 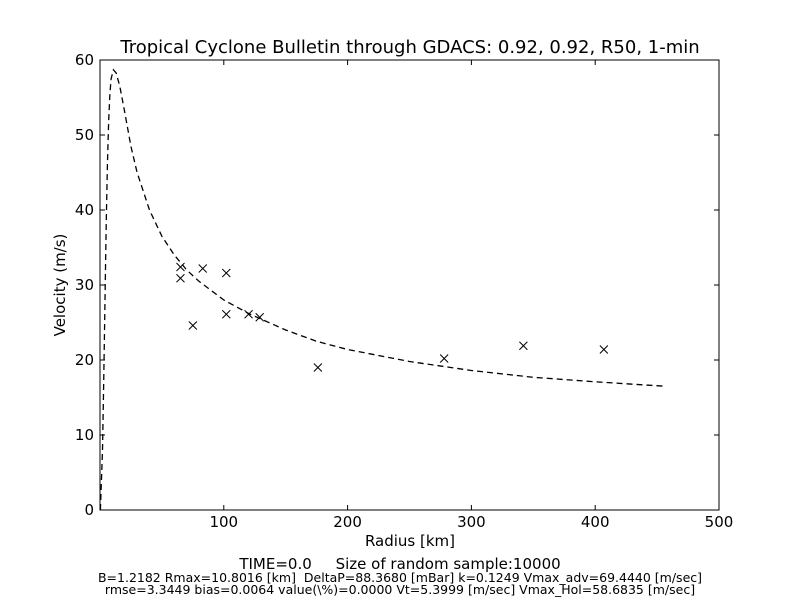 What do you see at coordinates (223, 522) in the screenshot?
I see `x-tick-label: 100` at bounding box center [223, 522].